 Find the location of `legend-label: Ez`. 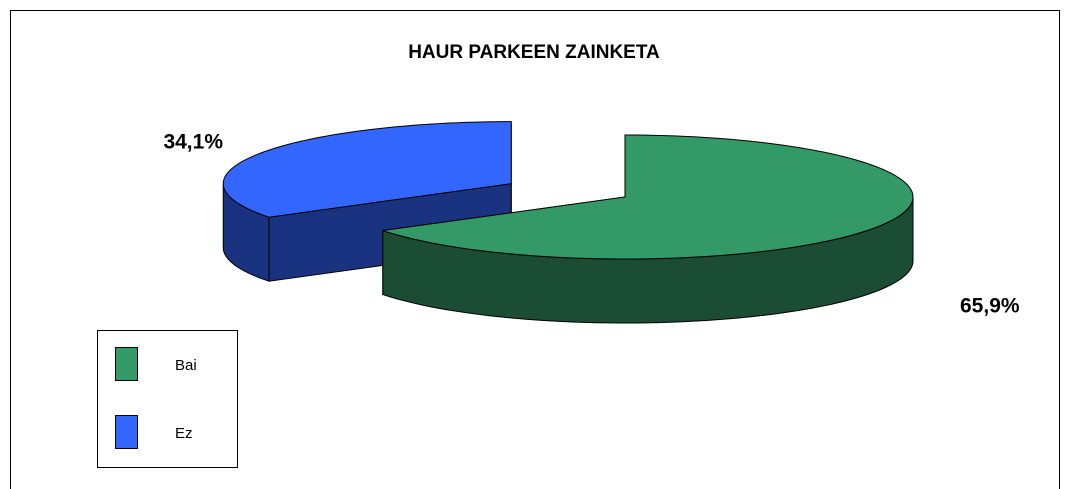

legend-label: Ez is located at coordinates (184, 433).